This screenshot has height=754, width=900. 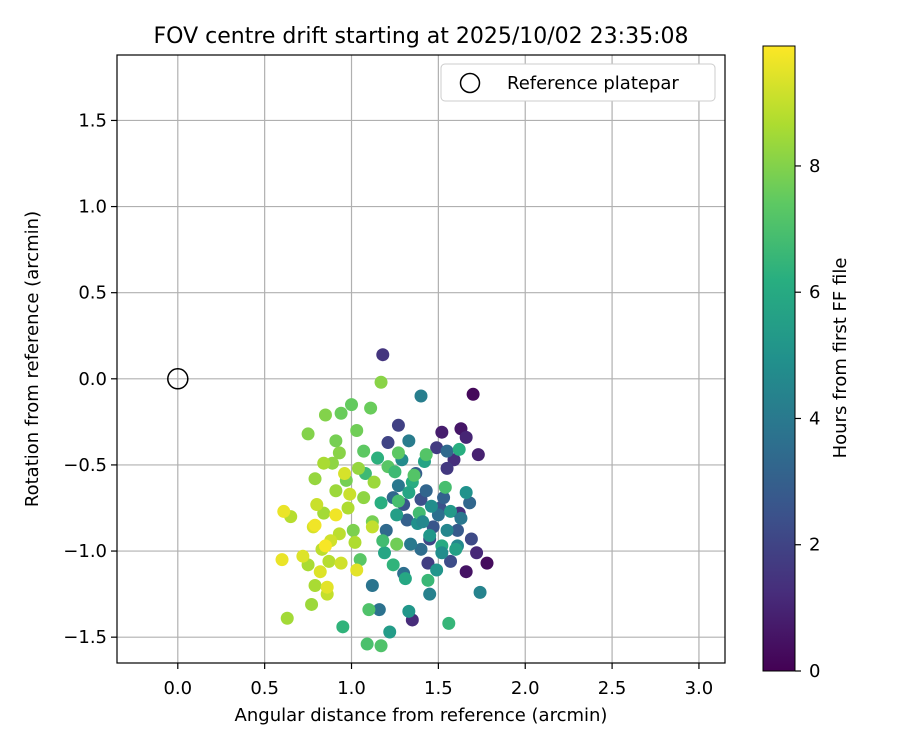 What do you see at coordinates (525, 688) in the screenshot?
I see `x-tick-label: 2.0` at bounding box center [525, 688].